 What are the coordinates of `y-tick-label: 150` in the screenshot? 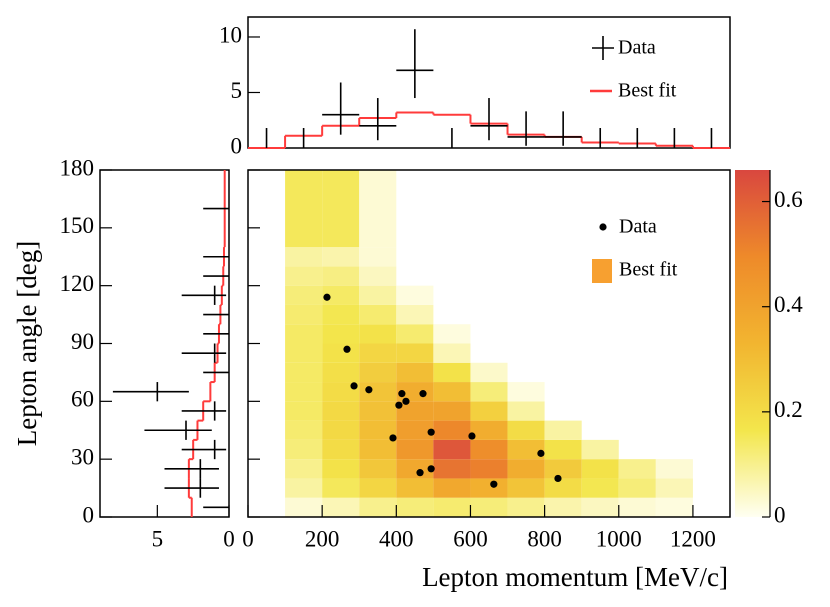 It's located at (77, 225).